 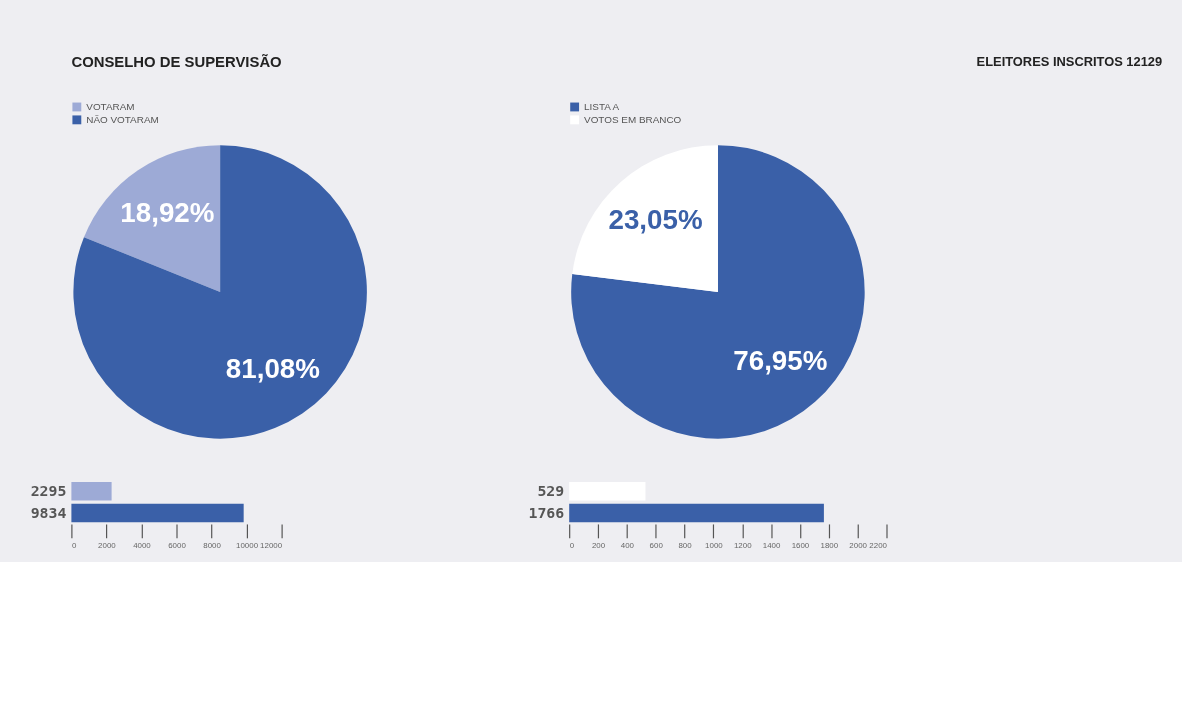 What do you see at coordinates (551, 491) in the screenshot?
I see `data-label: 529` at bounding box center [551, 491].